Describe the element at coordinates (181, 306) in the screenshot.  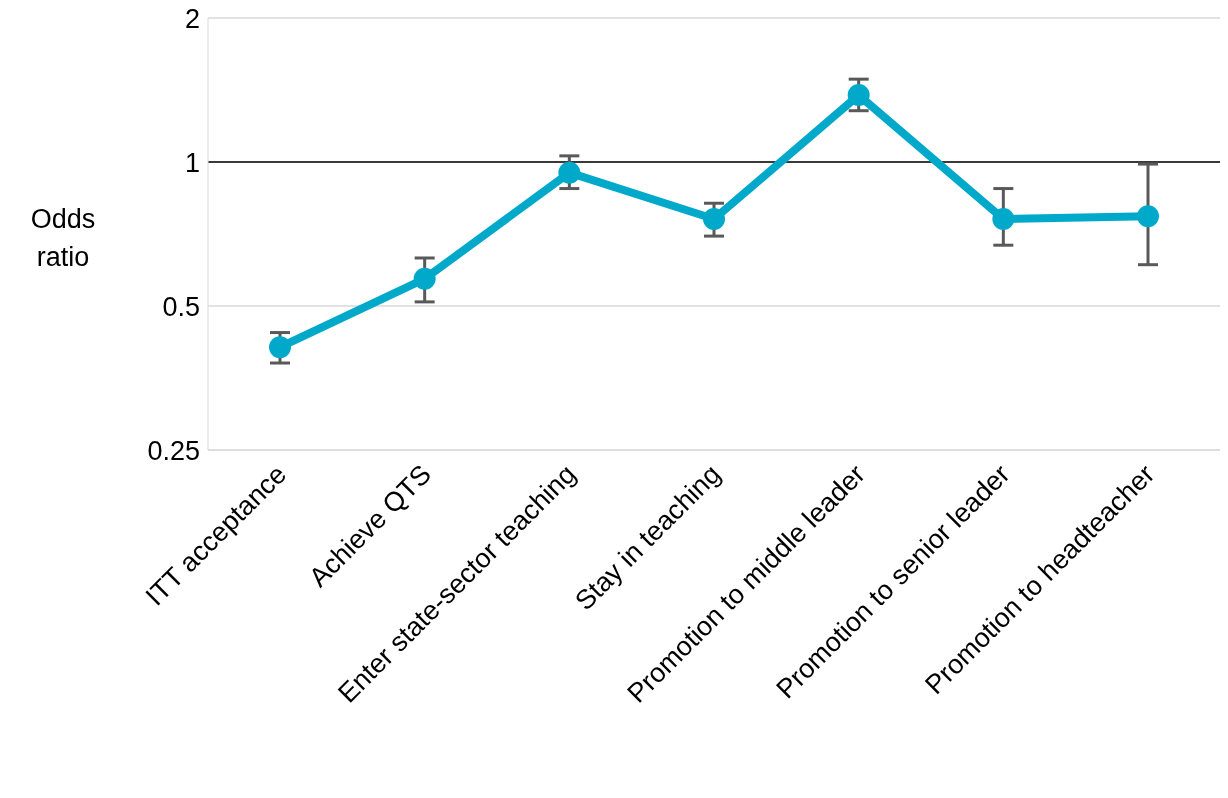
I see `y-tick-label: 0.5` at that location.